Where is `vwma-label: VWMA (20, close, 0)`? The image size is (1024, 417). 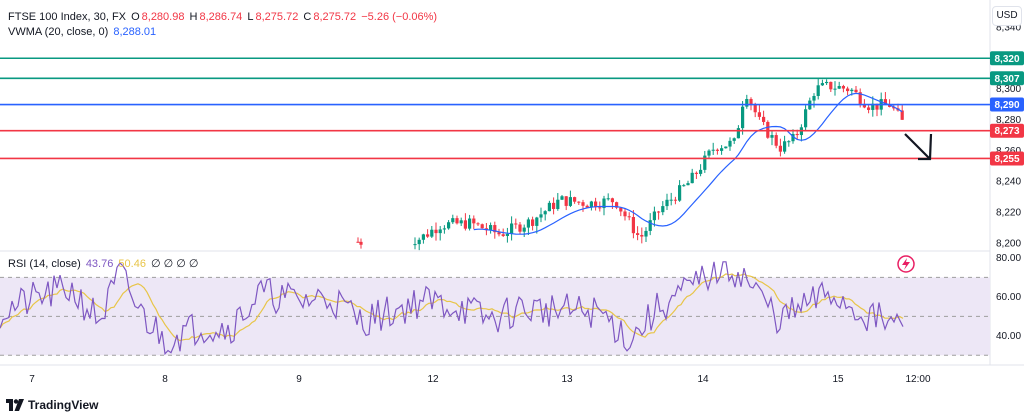 vwma-label: VWMA (20, close, 0) is located at coordinates (58, 32).